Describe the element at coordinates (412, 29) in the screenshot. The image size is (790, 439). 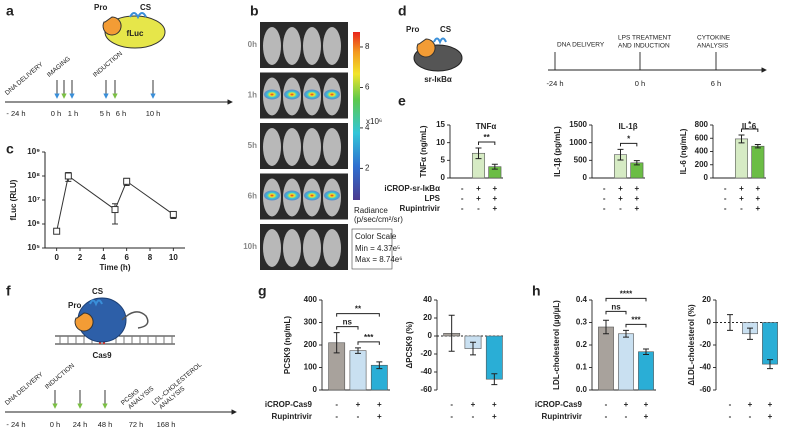
I see `protease-label: Pro` at that location.